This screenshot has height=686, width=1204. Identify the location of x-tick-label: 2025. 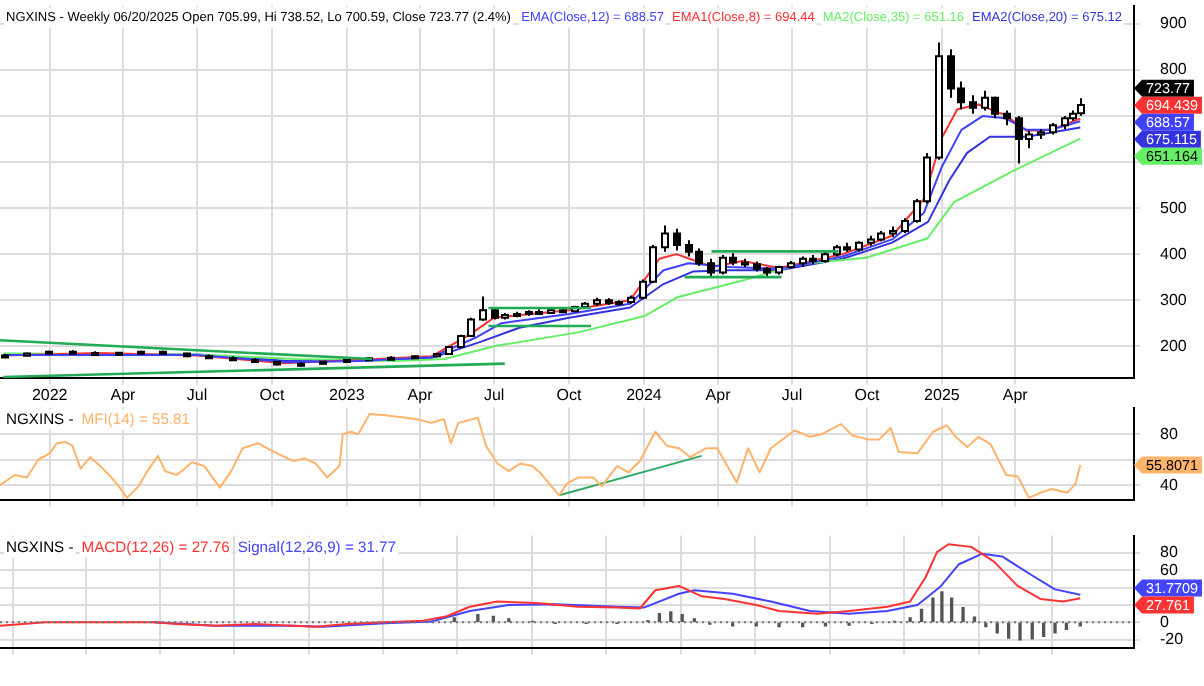
(942, 395).